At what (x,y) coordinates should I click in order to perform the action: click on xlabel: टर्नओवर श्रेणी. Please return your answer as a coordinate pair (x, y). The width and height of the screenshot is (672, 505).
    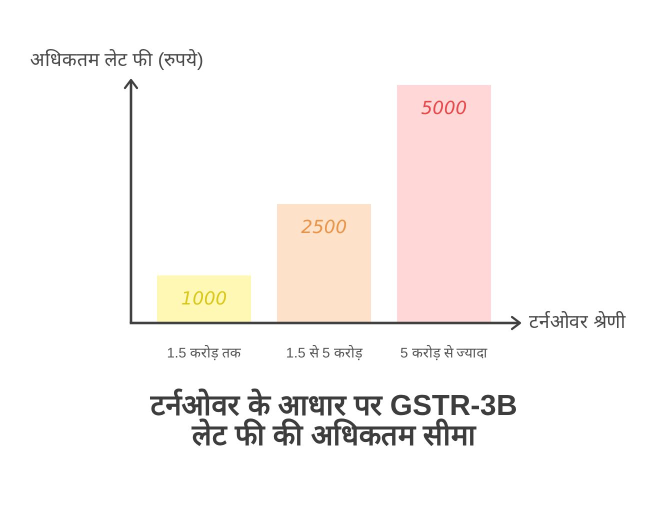
    Looking at the image, I should click on (577, 323).